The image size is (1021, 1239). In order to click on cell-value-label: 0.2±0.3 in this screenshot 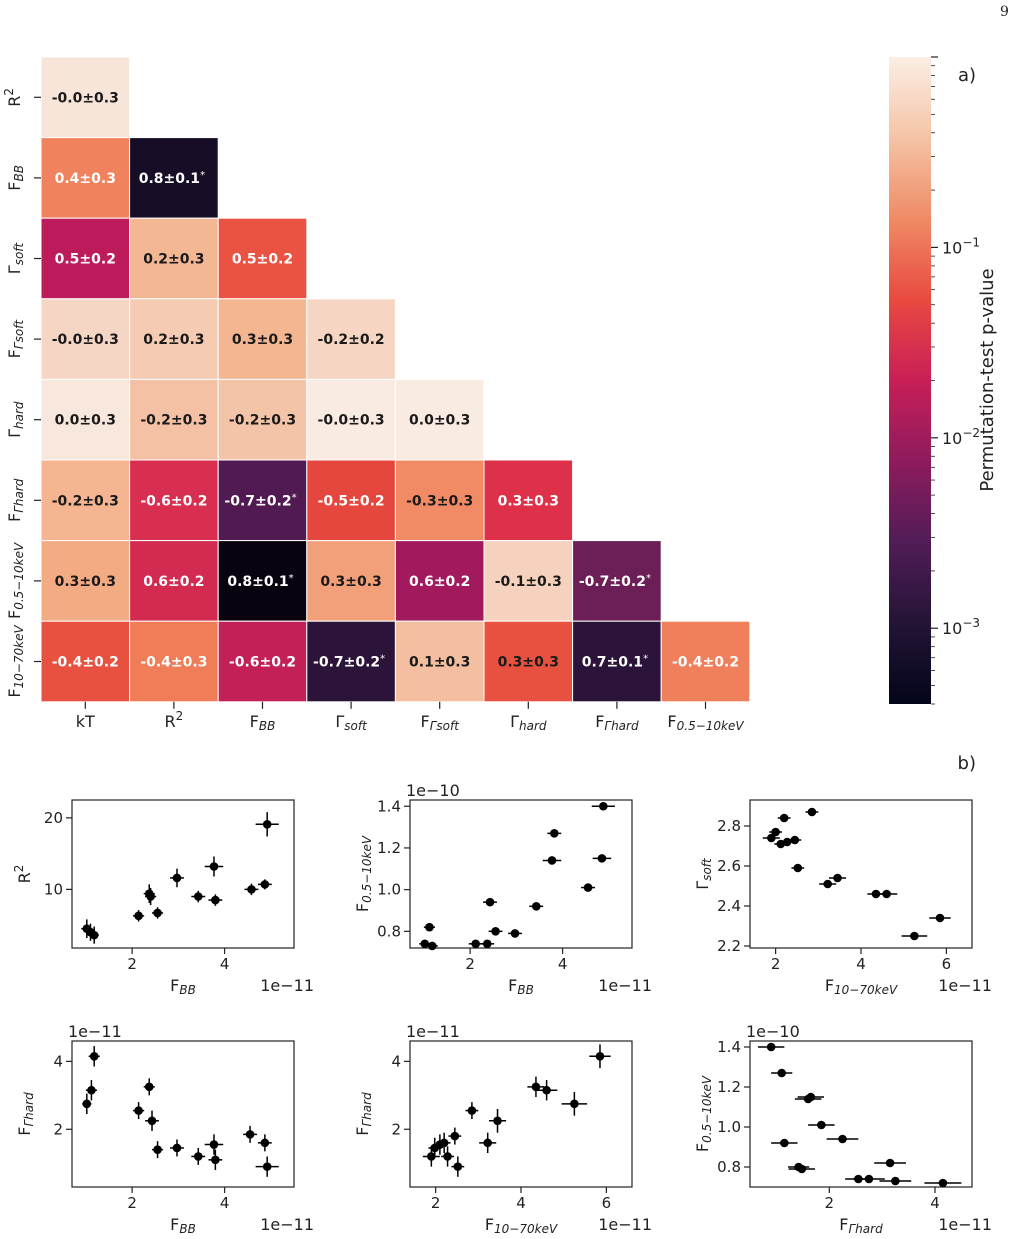, I will do `click(173, 260)`.